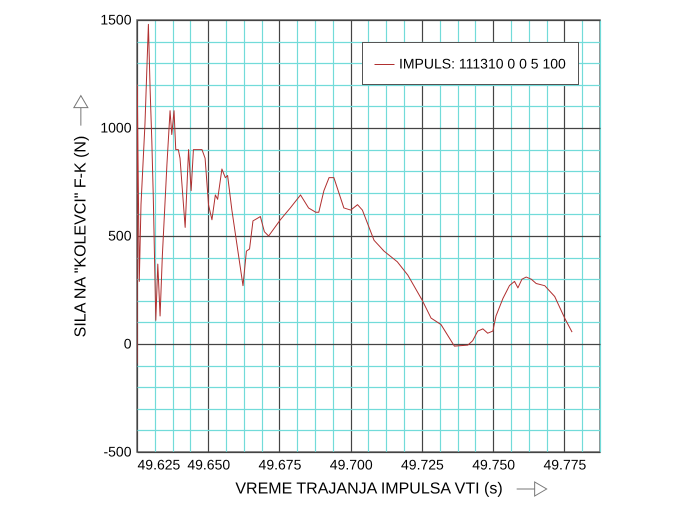 The height and width of the screenshot is (519, 684). I want to click on y-tick-label: 1500, so click(116, 20).